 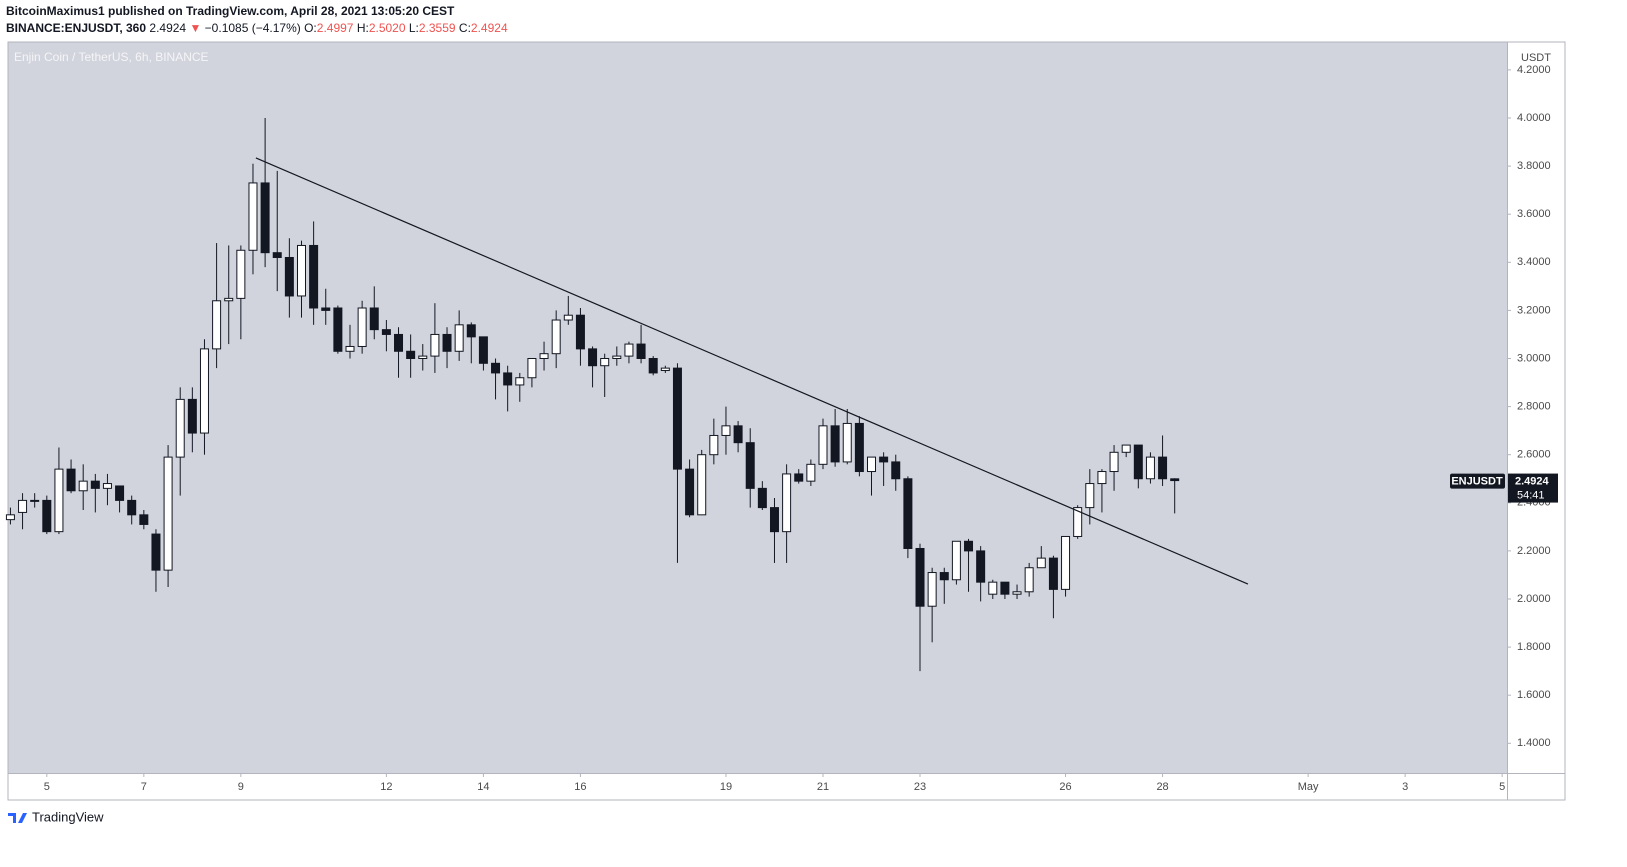 I want to click on y-tick-label: 3.0000, so click(x=1534, y=358).